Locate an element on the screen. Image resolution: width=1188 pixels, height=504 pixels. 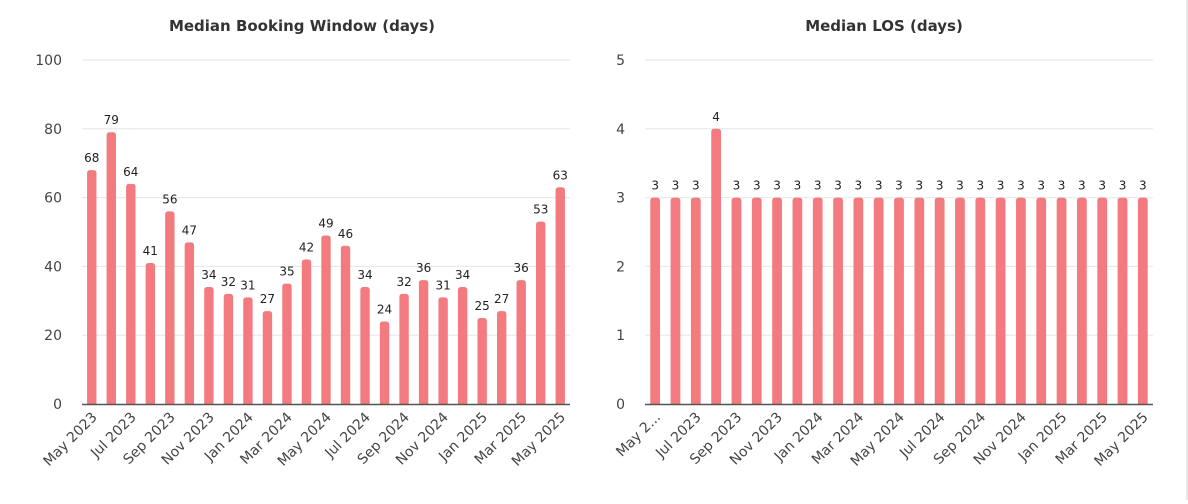
data-label: 32 is located at coordinates (228, 282).